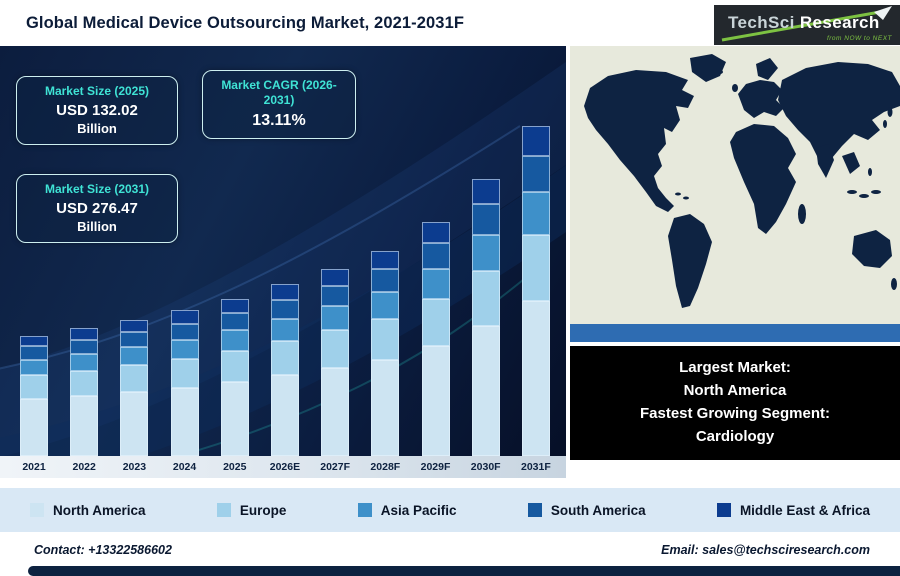  I want to click on continent-north-america, so click(639, 141).